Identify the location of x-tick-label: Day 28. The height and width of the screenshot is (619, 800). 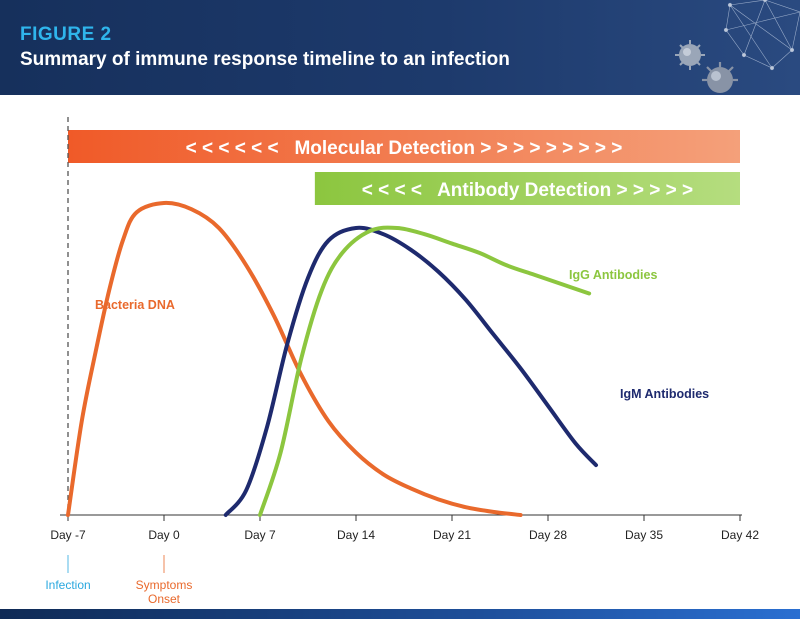
(548, 535).